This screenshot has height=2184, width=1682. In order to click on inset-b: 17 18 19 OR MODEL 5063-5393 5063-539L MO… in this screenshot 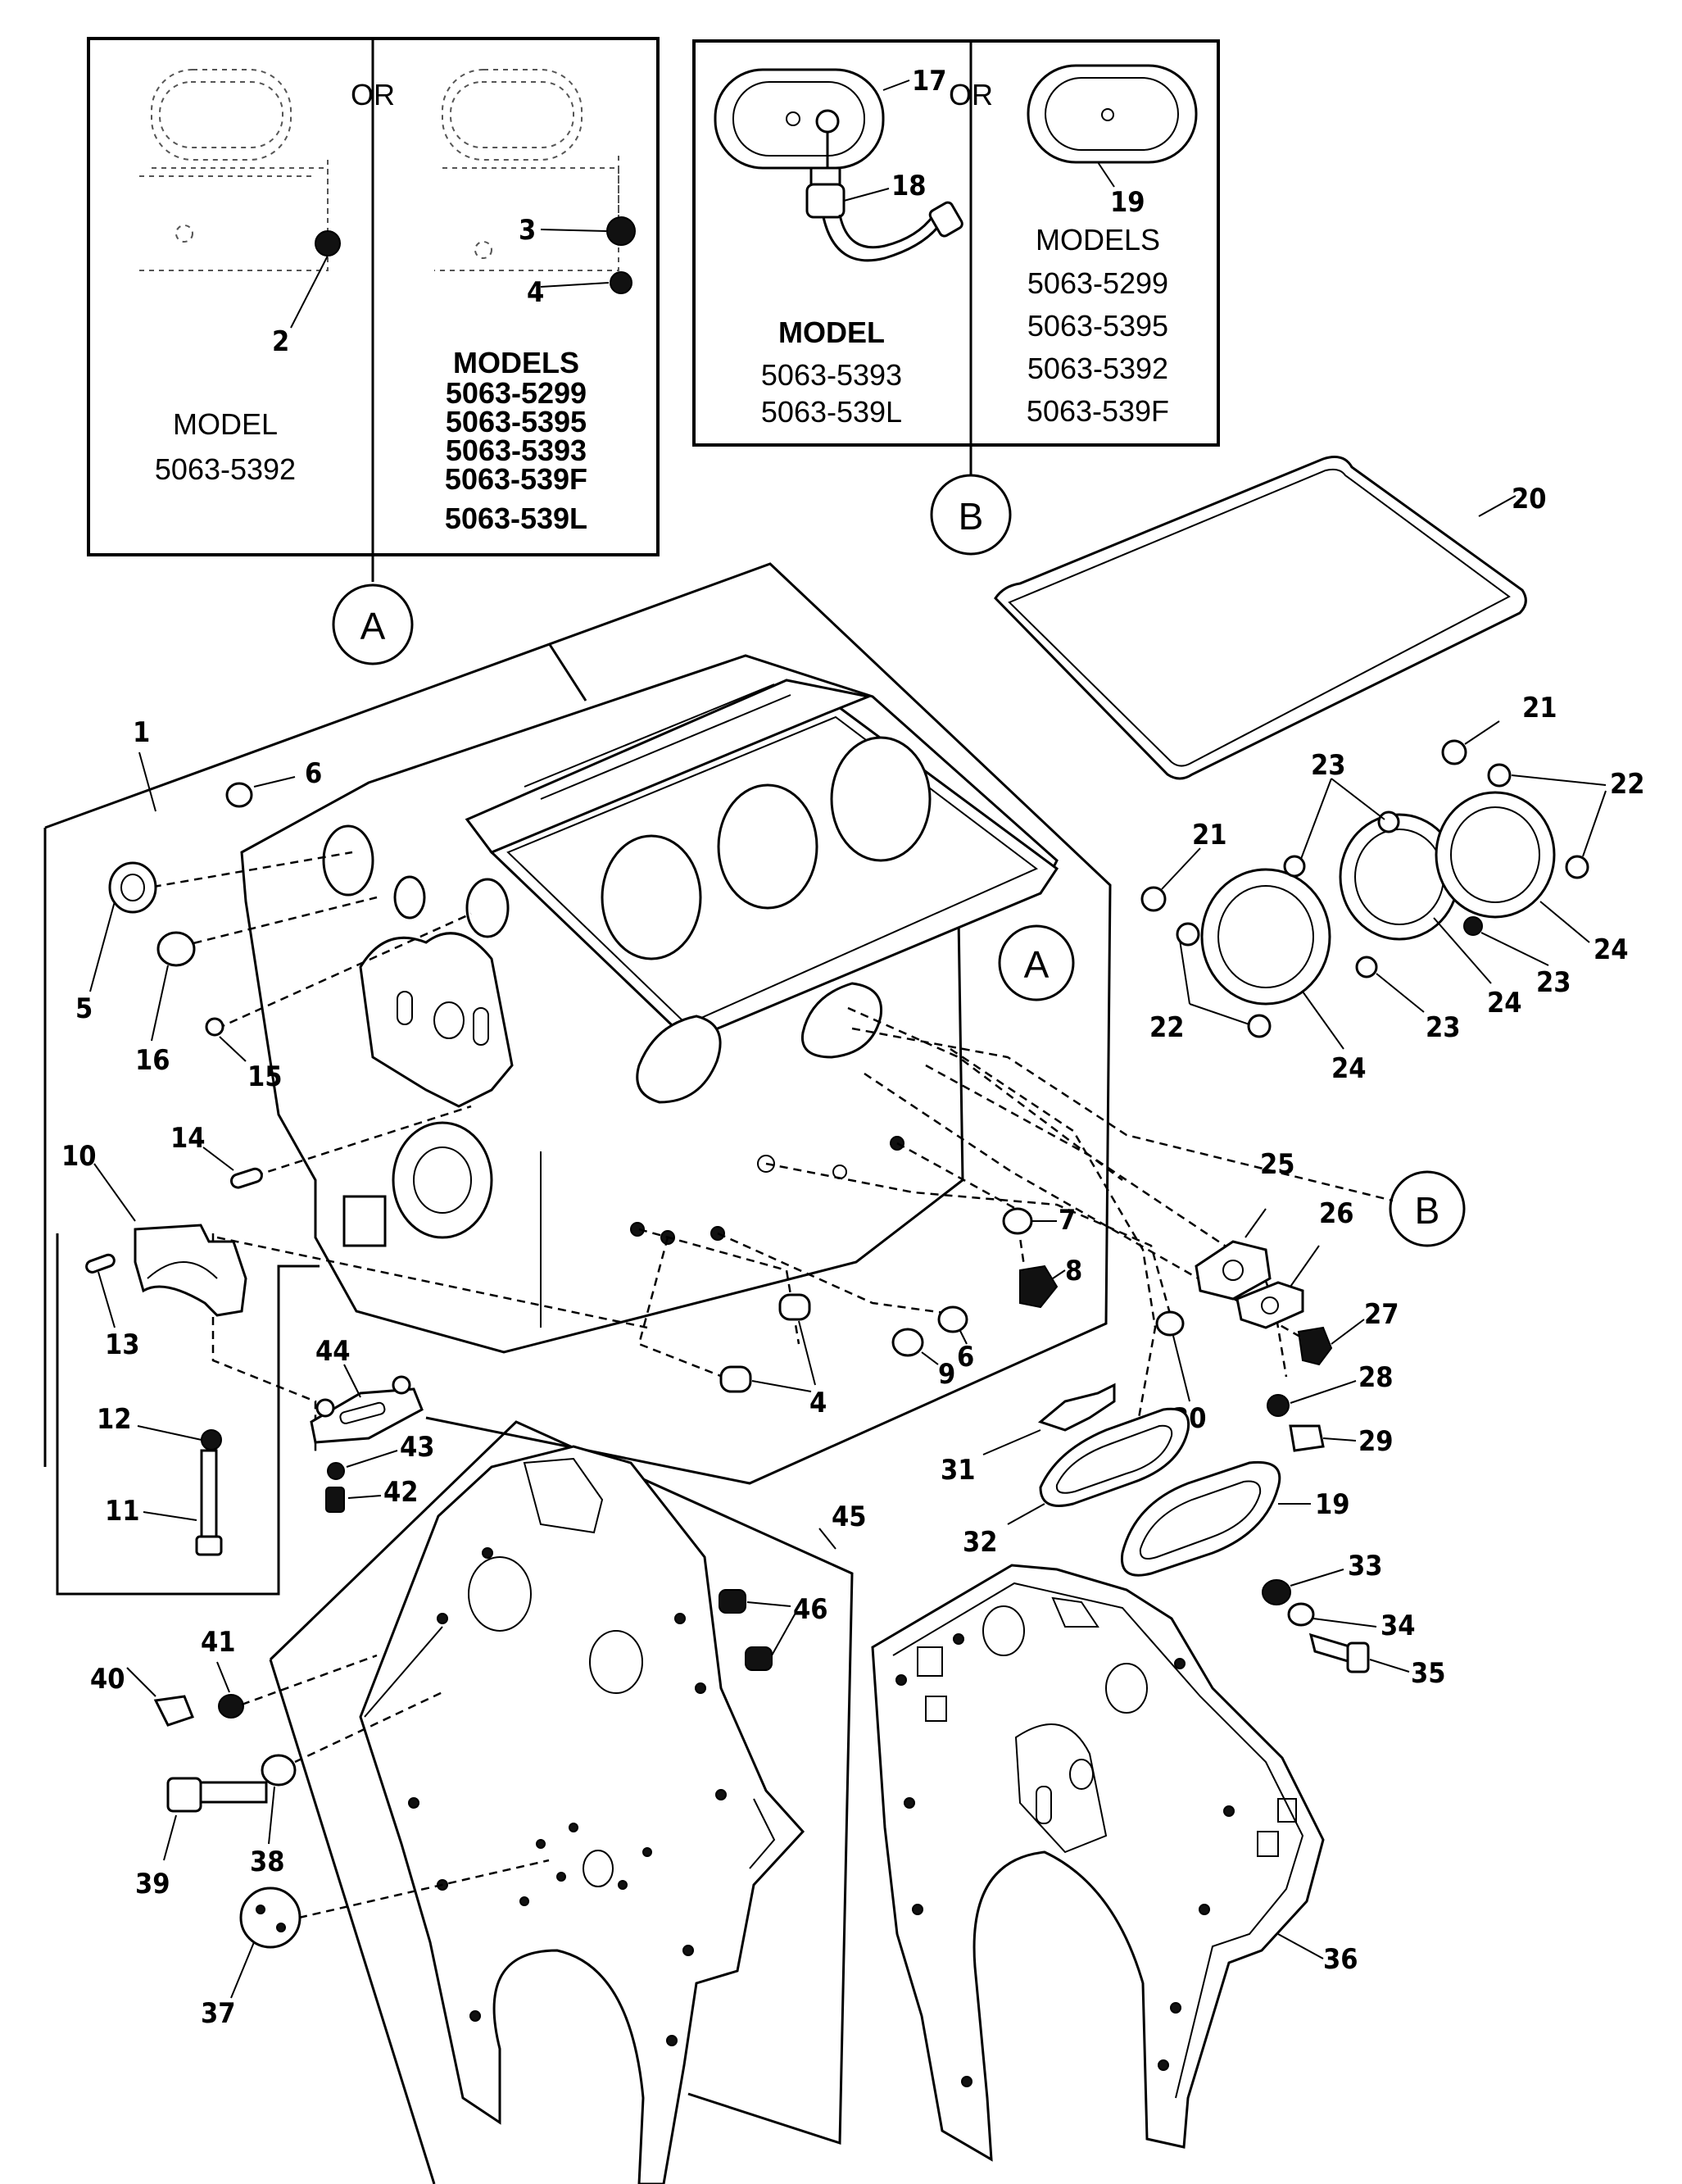, I will do `click(956, 297)`.